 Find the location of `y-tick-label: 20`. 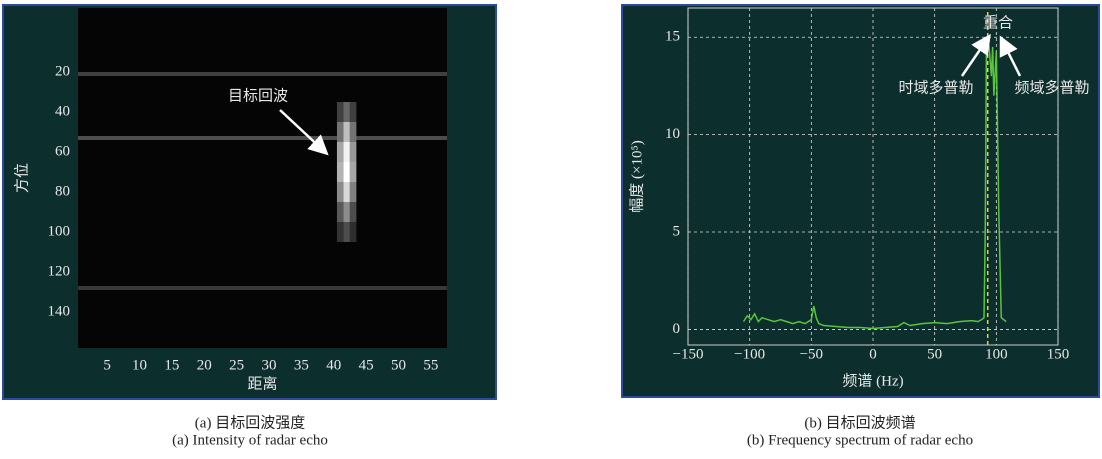

y-tick-label: 20 is located at coordinates (62, 71).